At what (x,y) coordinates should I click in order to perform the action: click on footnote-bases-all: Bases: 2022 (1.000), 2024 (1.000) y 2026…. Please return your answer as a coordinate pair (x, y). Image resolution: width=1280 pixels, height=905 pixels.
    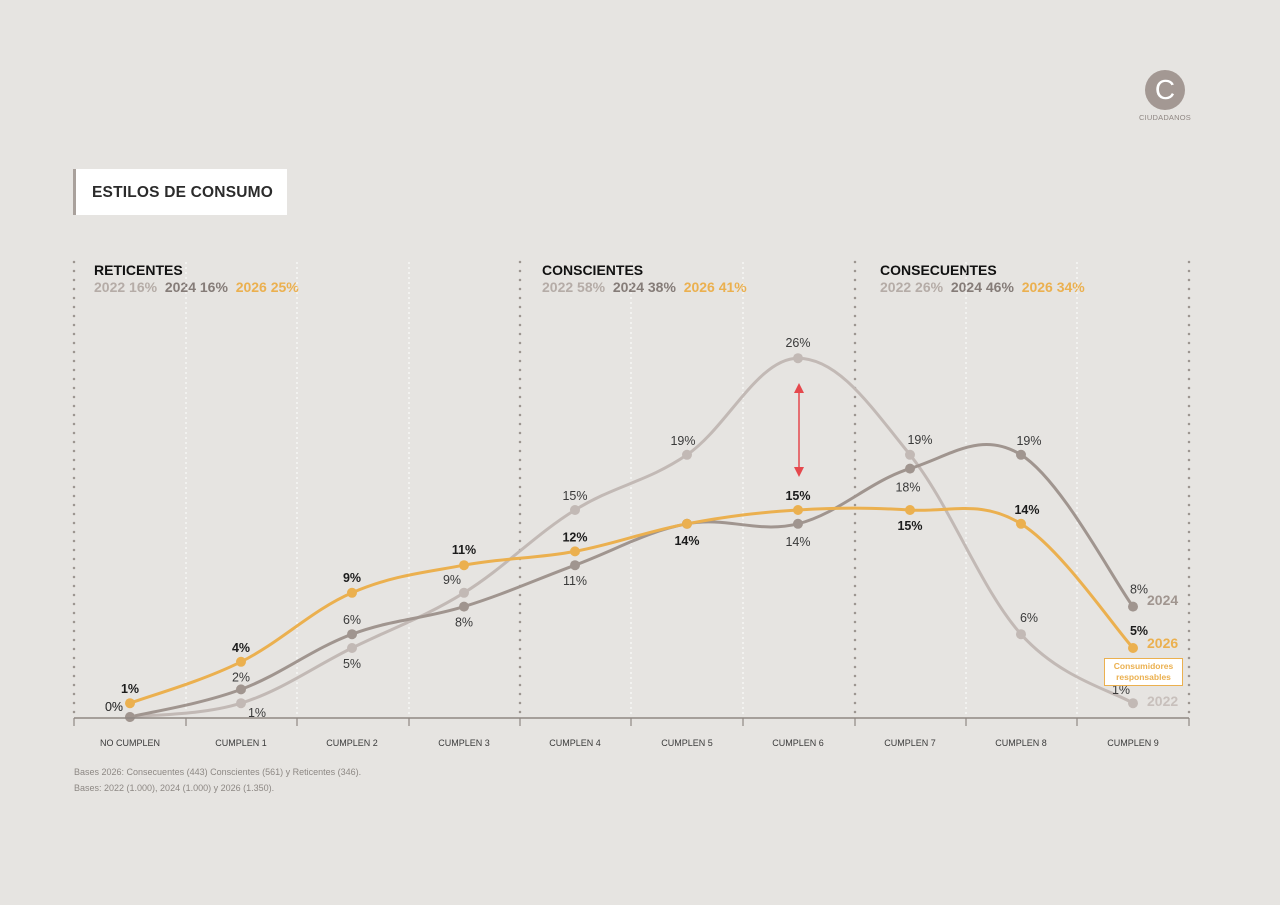
    Looking at the image, I should click on (174, 788).